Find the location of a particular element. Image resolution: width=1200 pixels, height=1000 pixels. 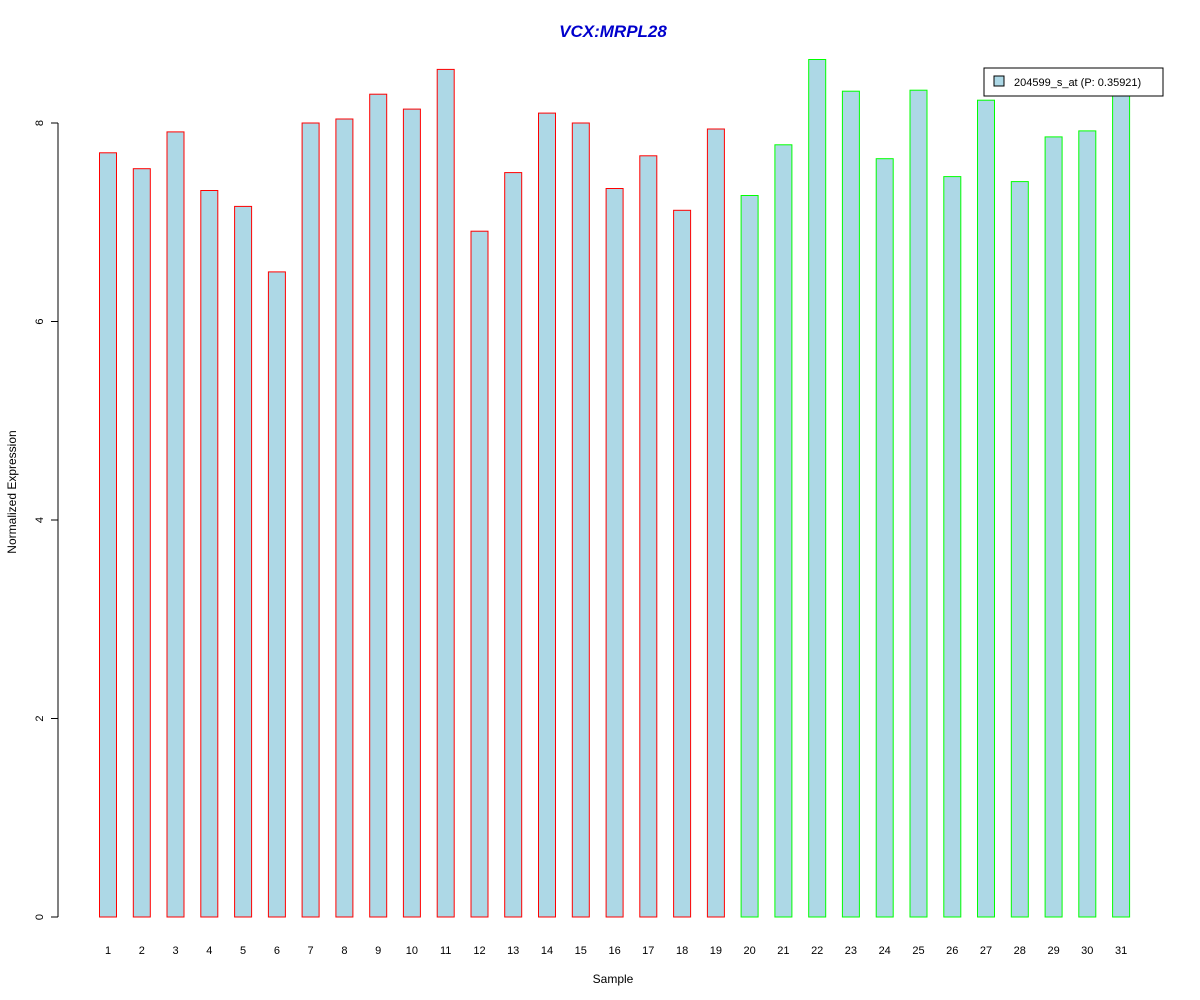

x-tick-label: 4 is located at coordinates (209, 951).